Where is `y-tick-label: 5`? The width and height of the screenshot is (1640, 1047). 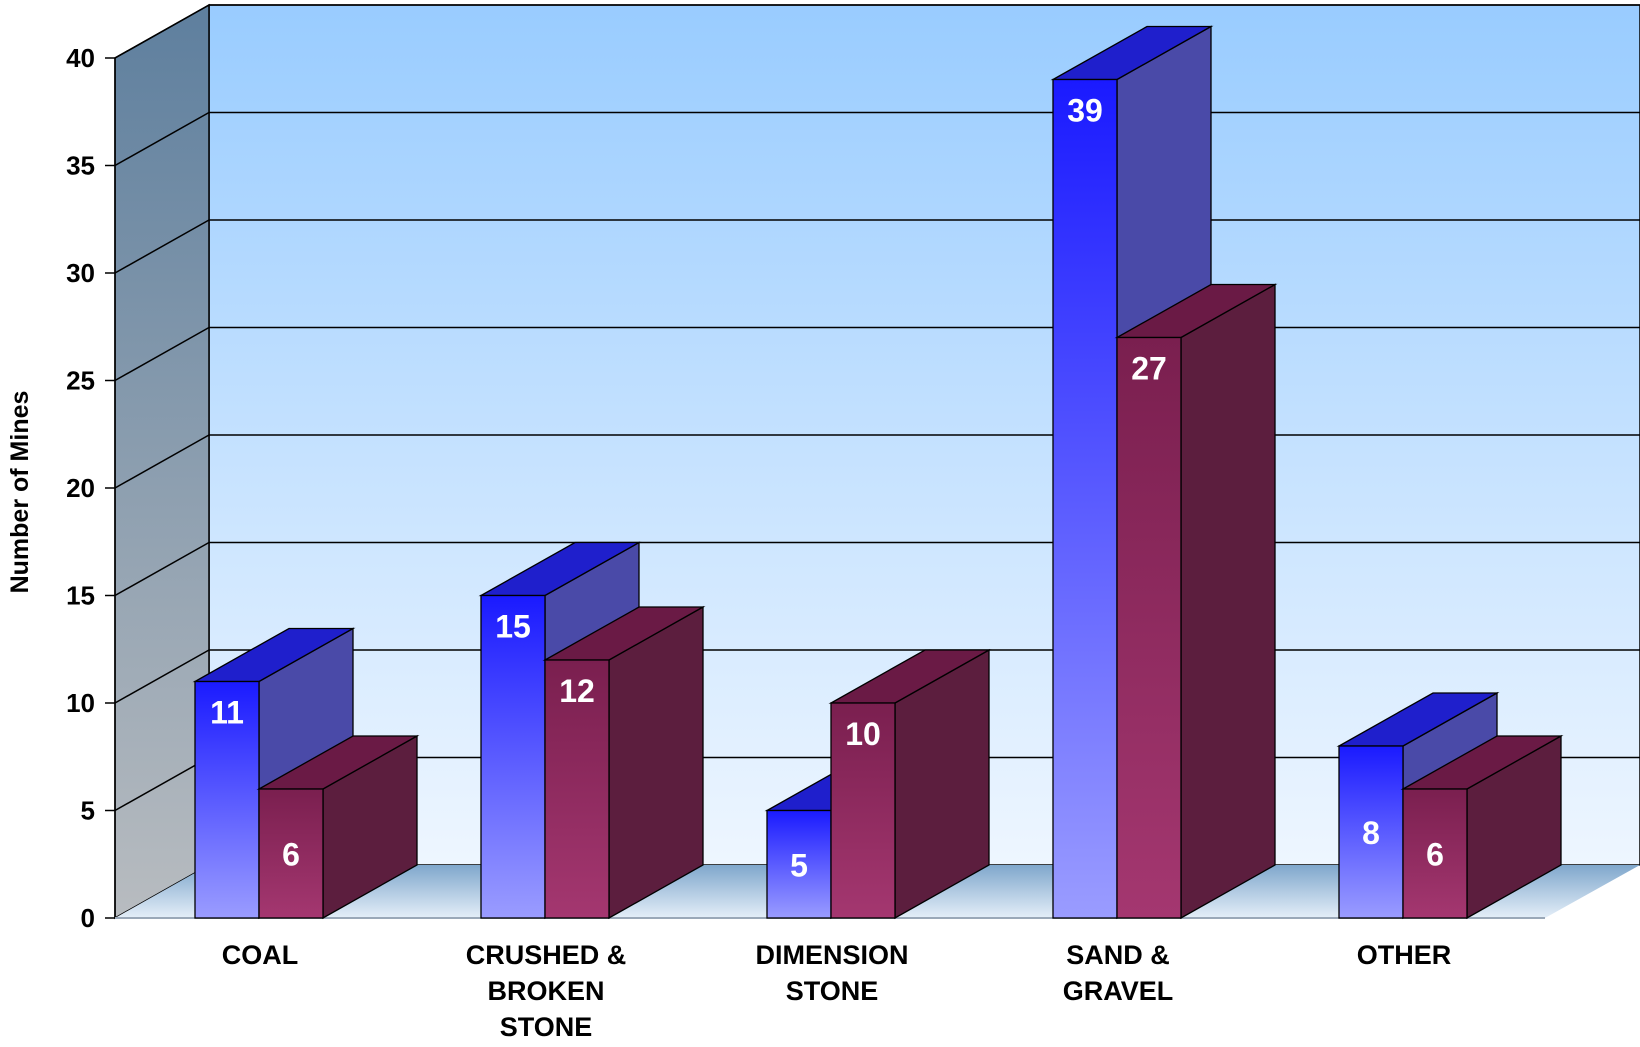 y-tick-label: 5 is located at coordinates (88, 811).